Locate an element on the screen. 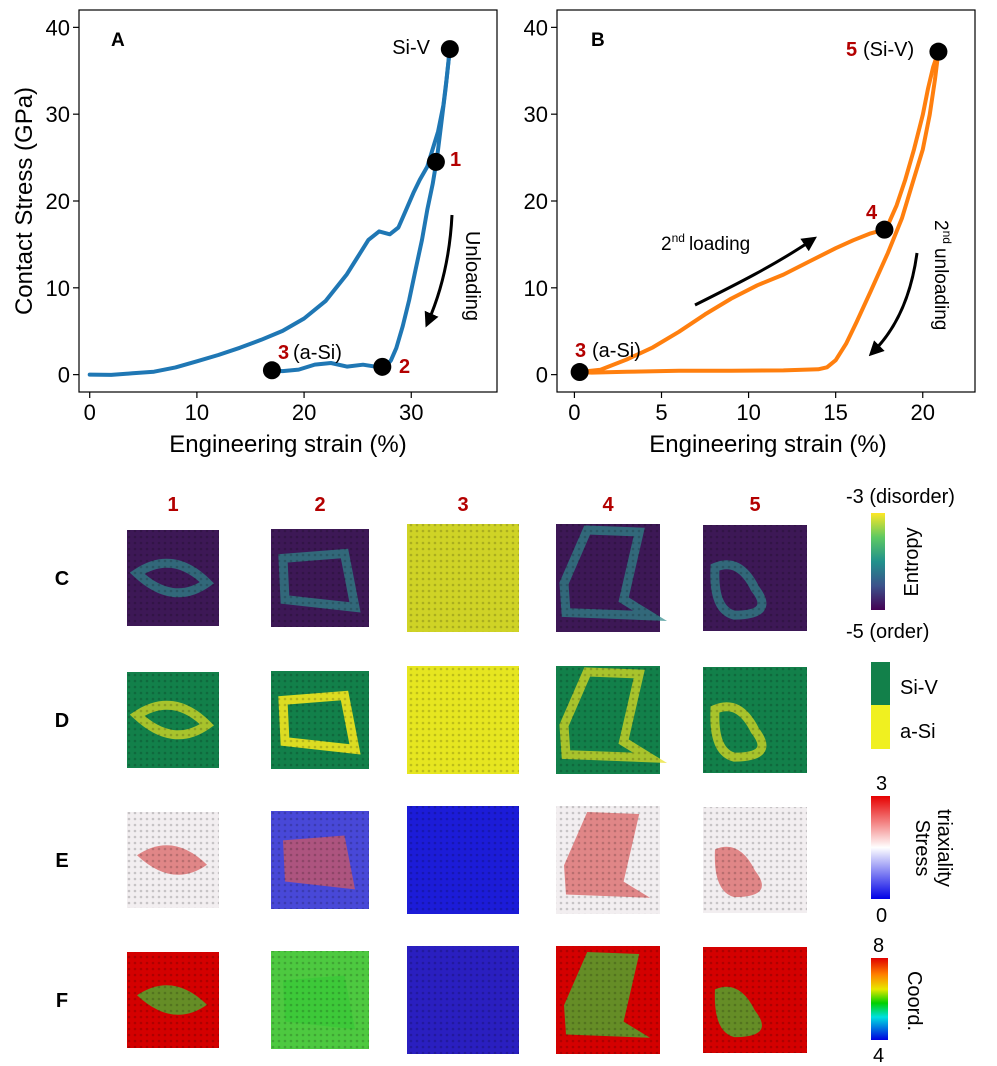 This screenshot has width=997, height=1066. panel-b-marker-label: (a-Si) is located at coordinates (616, 351).